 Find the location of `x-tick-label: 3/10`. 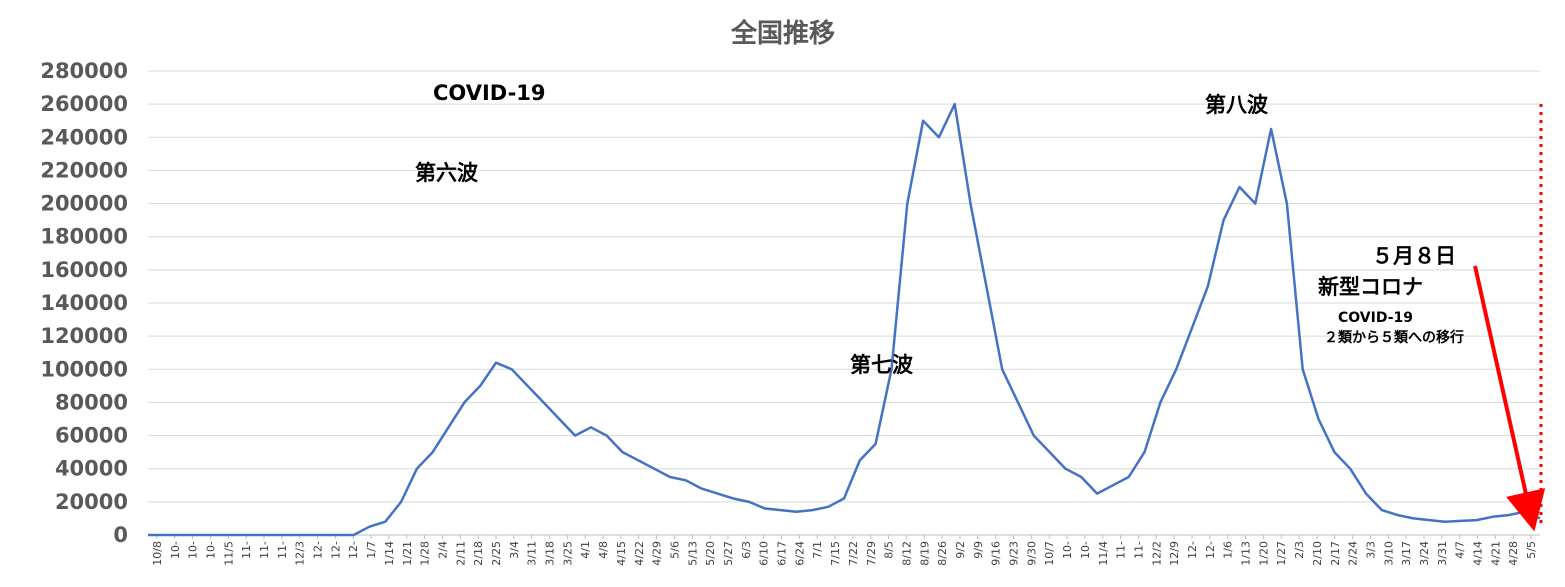

x-tick-label: 3/10 is located at coordinates (1388, 553).